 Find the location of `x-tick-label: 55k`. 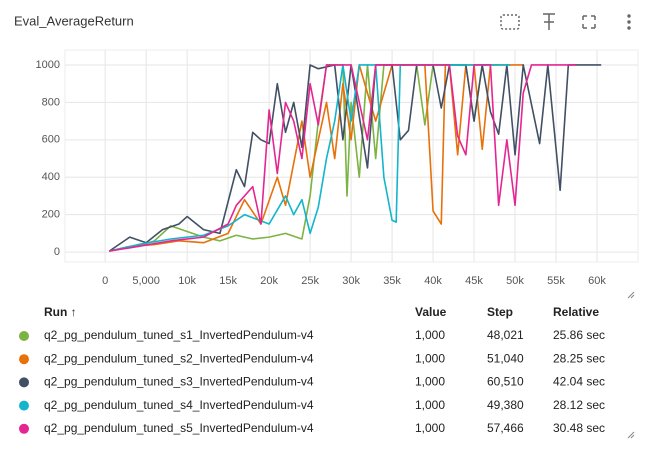

x-tick-label: 55k is located at coordinates (556, 281).